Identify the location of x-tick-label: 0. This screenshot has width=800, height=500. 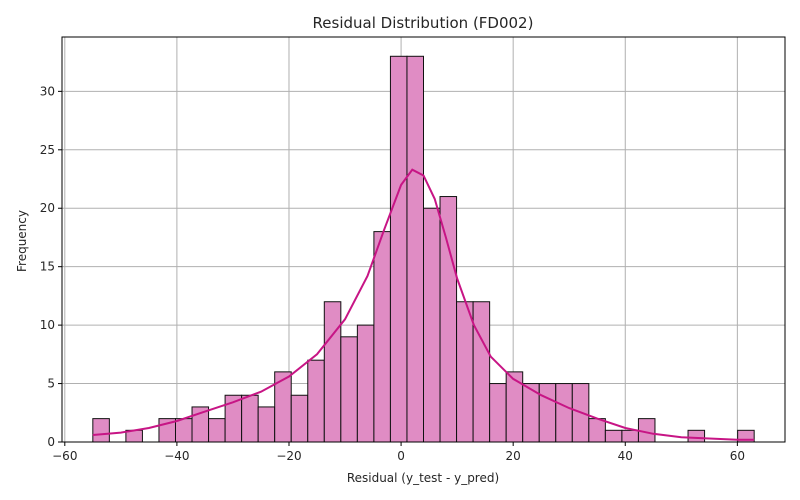
(401, 456).